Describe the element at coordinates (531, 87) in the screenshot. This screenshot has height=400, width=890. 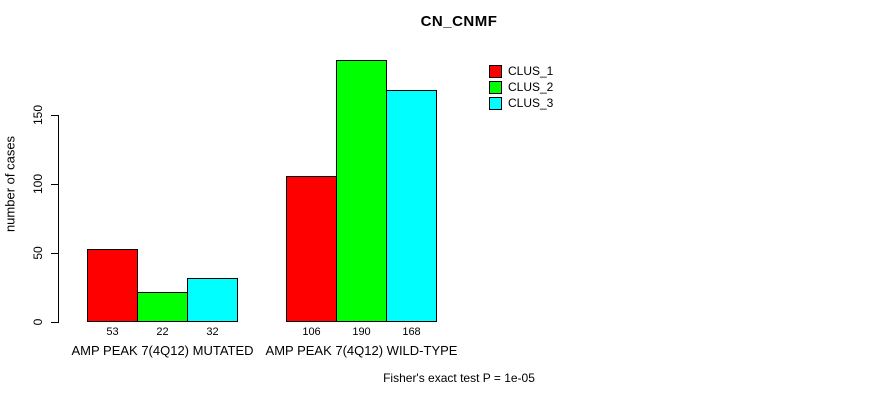
I see `legend-label: CLUS_2` at that location.